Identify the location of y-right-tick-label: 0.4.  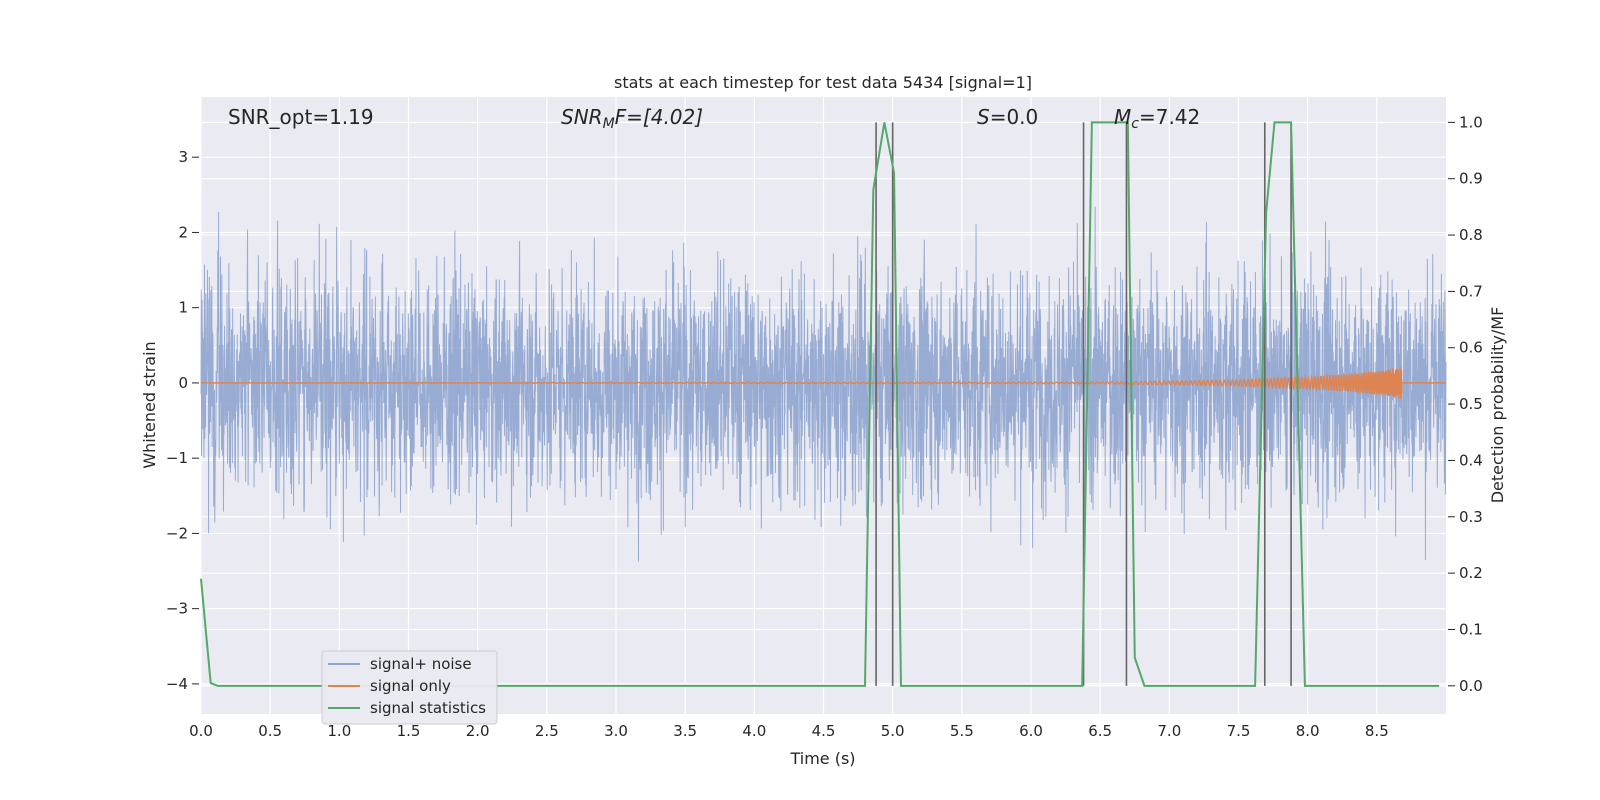
(1471, 460).